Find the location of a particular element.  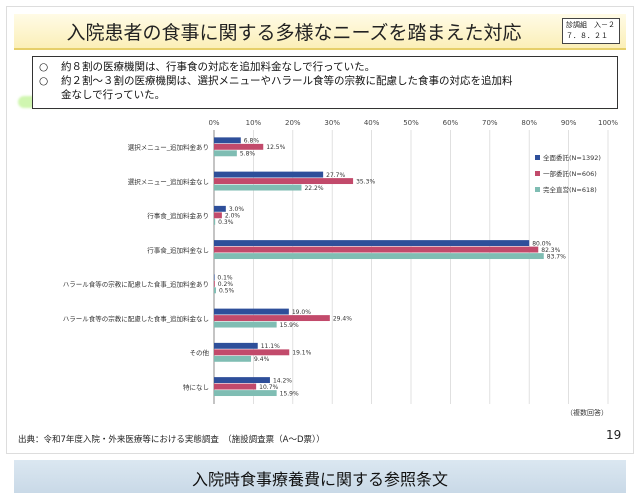

next-slide-title: 入院時食事療養費に関する参照条文 is located at coordinates (319, 479).